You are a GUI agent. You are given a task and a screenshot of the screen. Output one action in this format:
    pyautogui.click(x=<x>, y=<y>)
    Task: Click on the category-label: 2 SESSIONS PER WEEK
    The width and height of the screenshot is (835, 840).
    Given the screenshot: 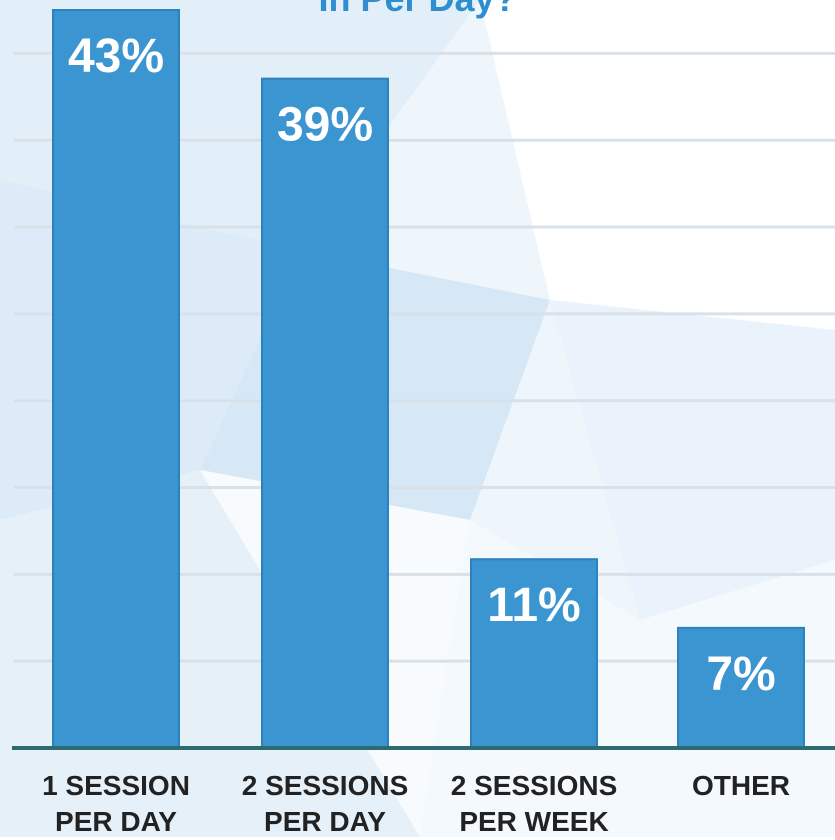 What is the action you would take?
    pyautogui.click(x=534, y=804)
    